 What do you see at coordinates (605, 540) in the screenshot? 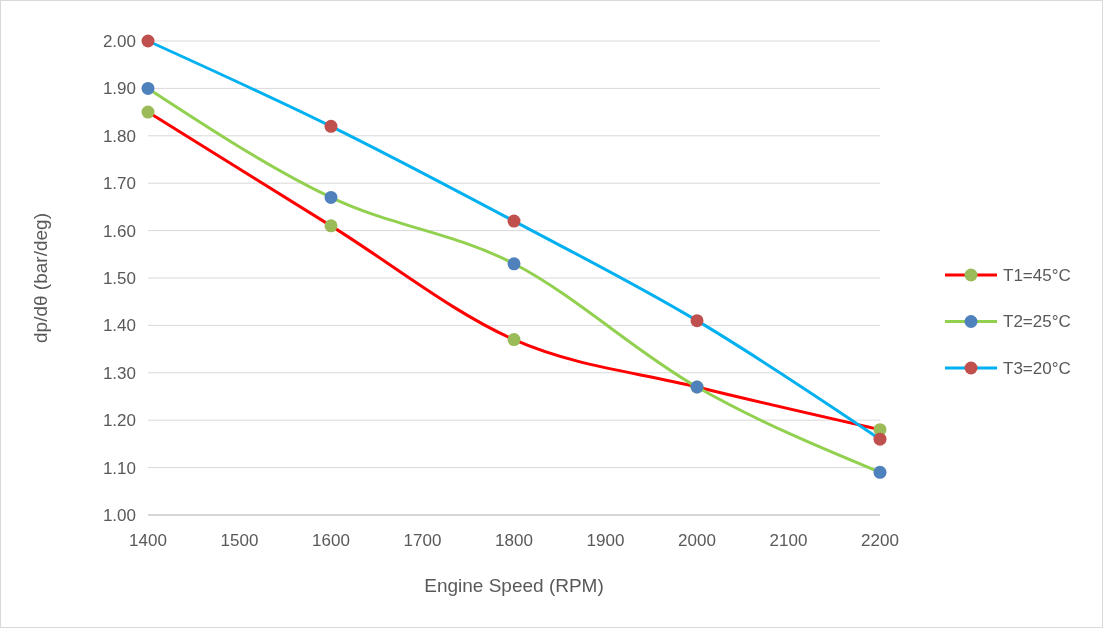
I see `x-tick-label: 1900` at bounding box center [605, 540].